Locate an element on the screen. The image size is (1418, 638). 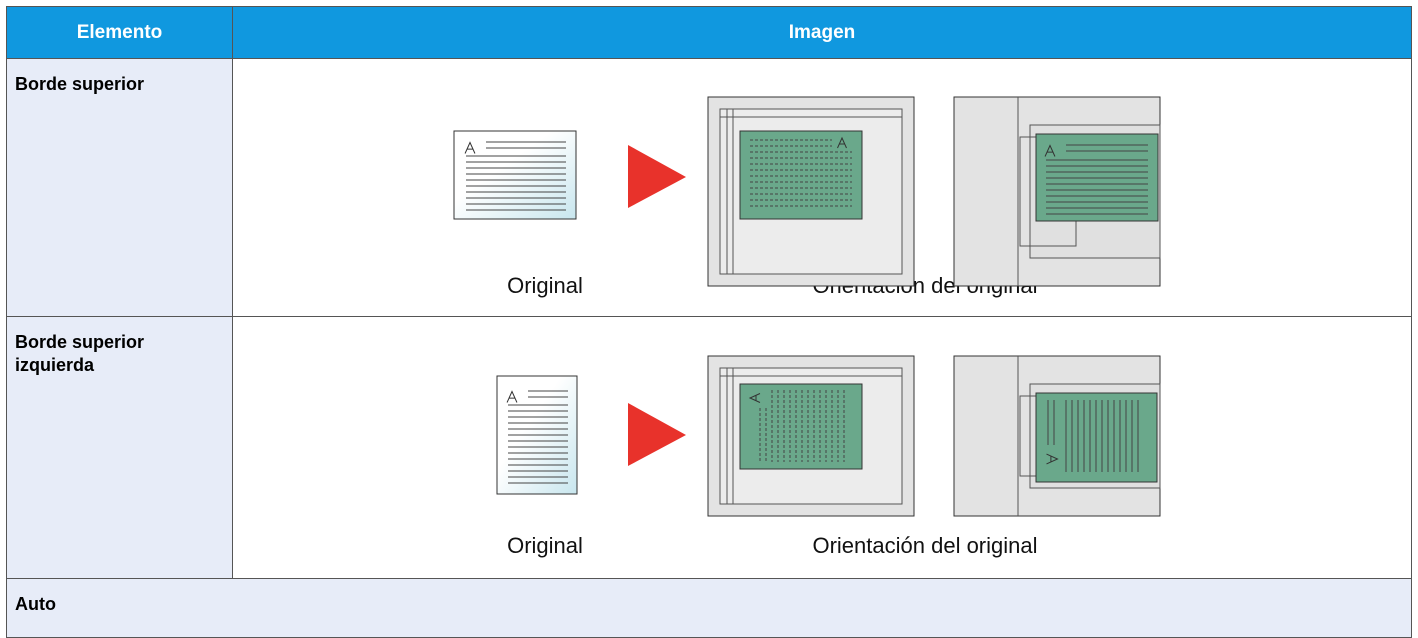
header-cell: Elemento is located at coordinates (119, 32).